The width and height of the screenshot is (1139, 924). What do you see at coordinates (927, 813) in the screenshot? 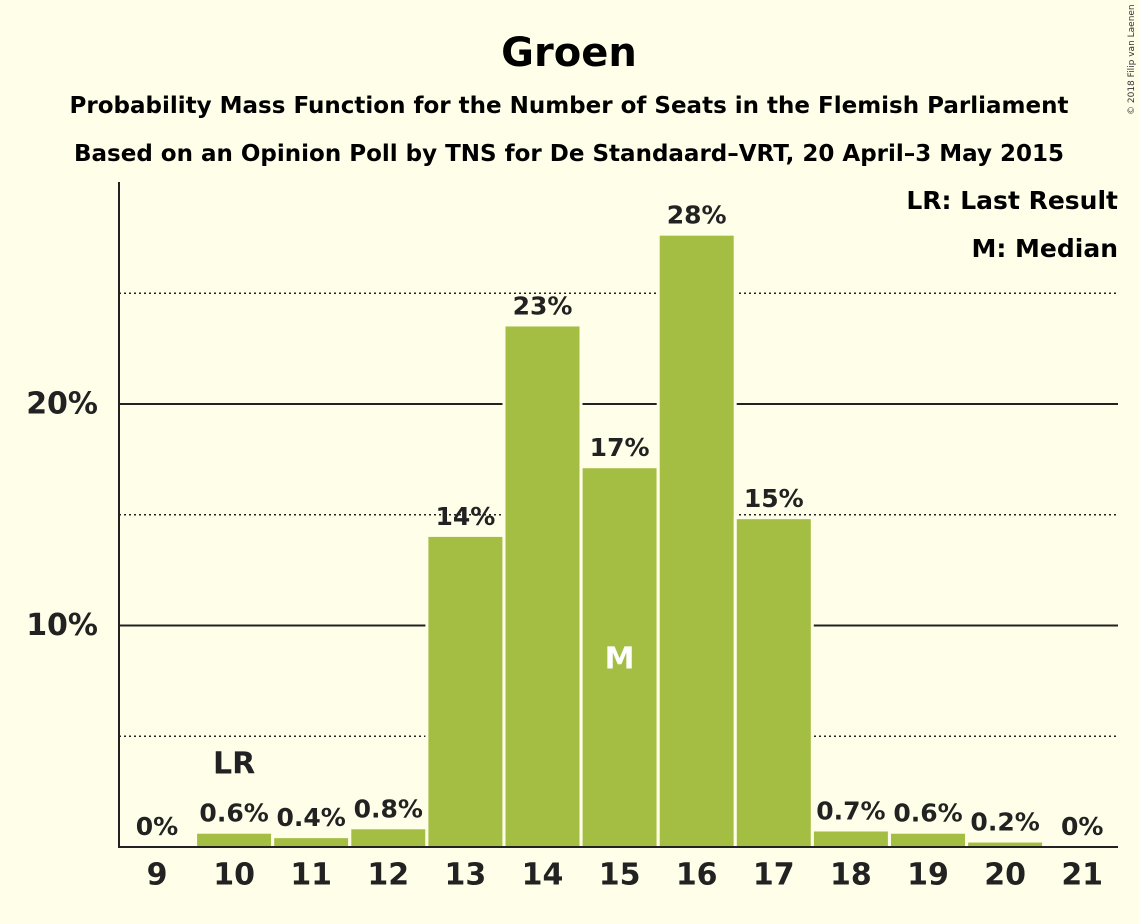
I see `data-label-19: 0.6%` at bounding box center [927, 813].